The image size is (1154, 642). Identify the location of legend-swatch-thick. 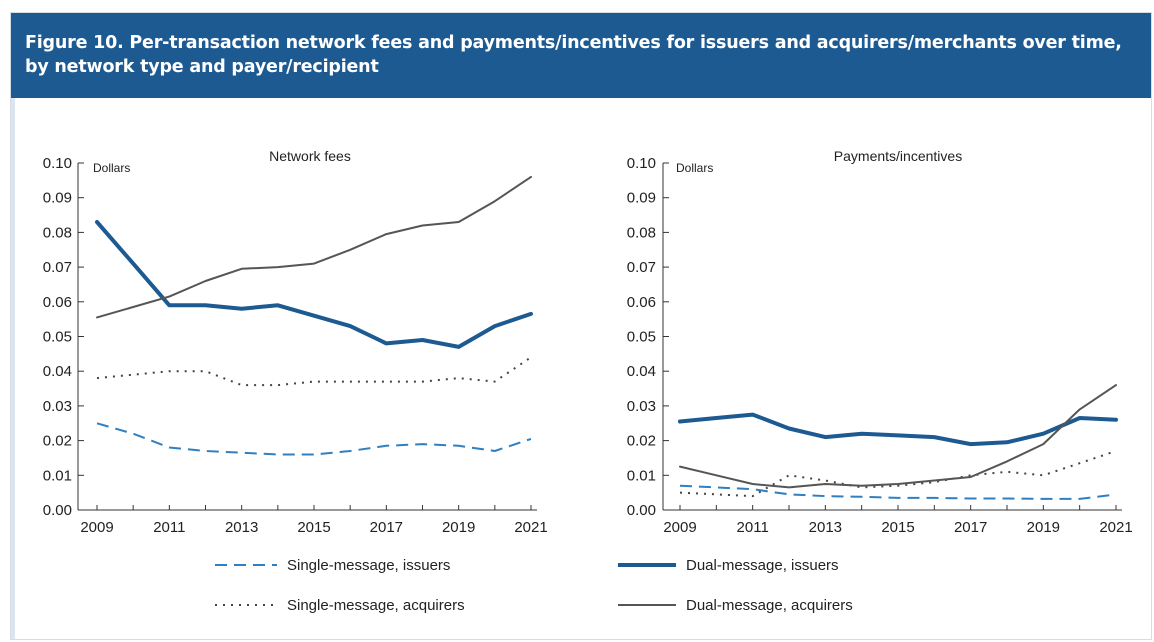
(647, 565).